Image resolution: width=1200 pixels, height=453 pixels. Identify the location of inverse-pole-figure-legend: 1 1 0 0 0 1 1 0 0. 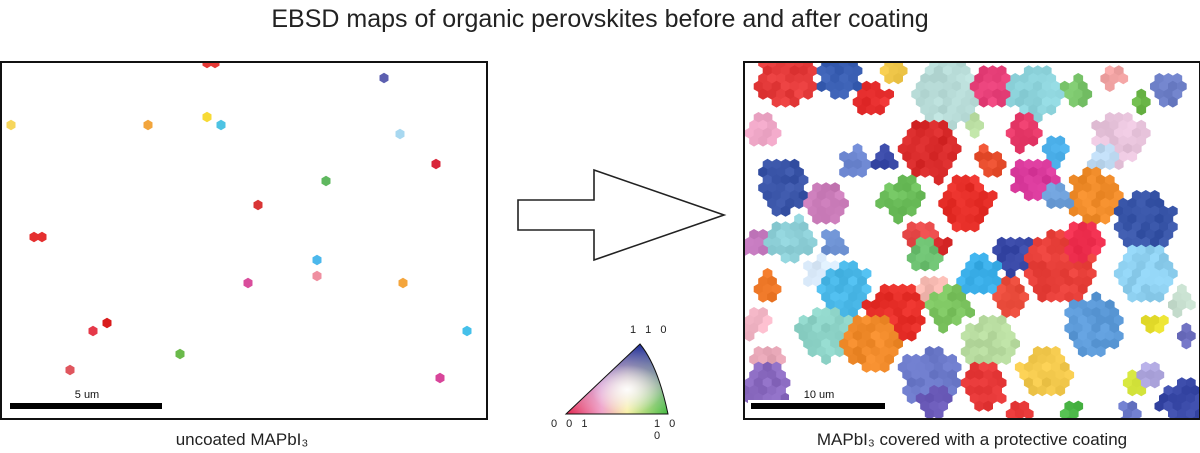
(618, 379).